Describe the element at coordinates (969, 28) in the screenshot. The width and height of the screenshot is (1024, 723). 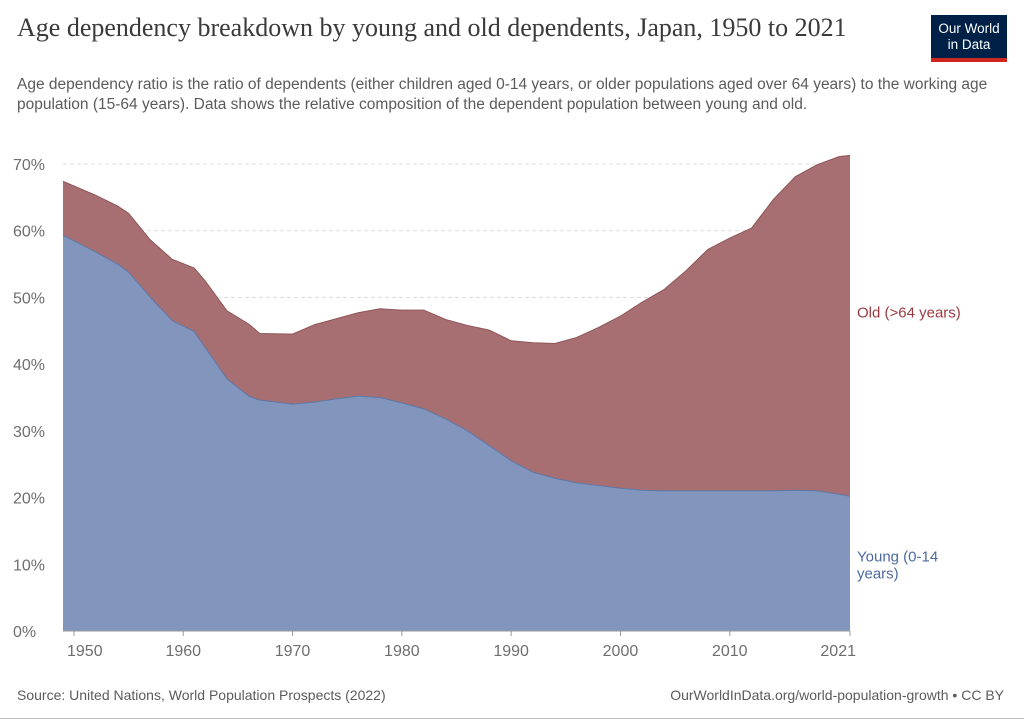
I see `logo-line-1: Our World` at that location.